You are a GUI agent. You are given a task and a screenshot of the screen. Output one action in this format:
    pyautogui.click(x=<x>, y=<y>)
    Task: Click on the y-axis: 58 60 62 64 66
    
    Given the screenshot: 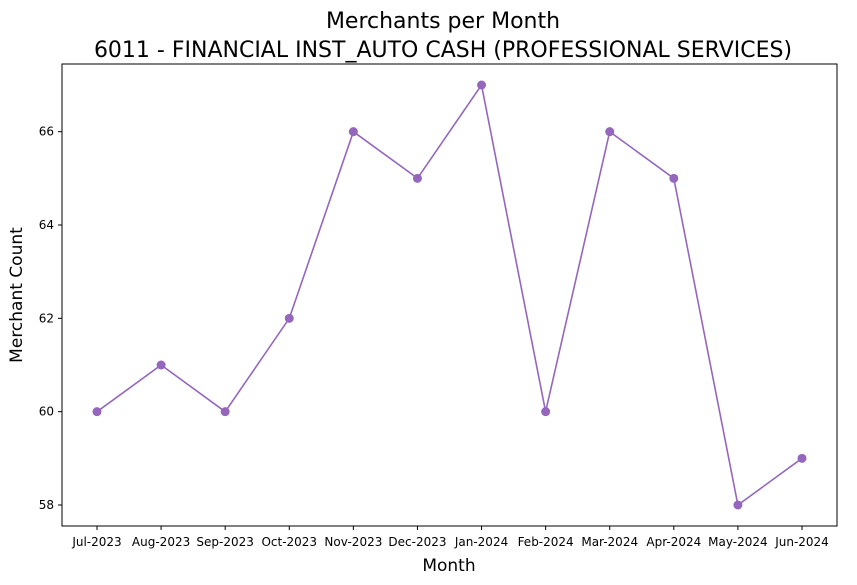 What is the action you would take?
    pyautogui.click(x=50, y=318)
    